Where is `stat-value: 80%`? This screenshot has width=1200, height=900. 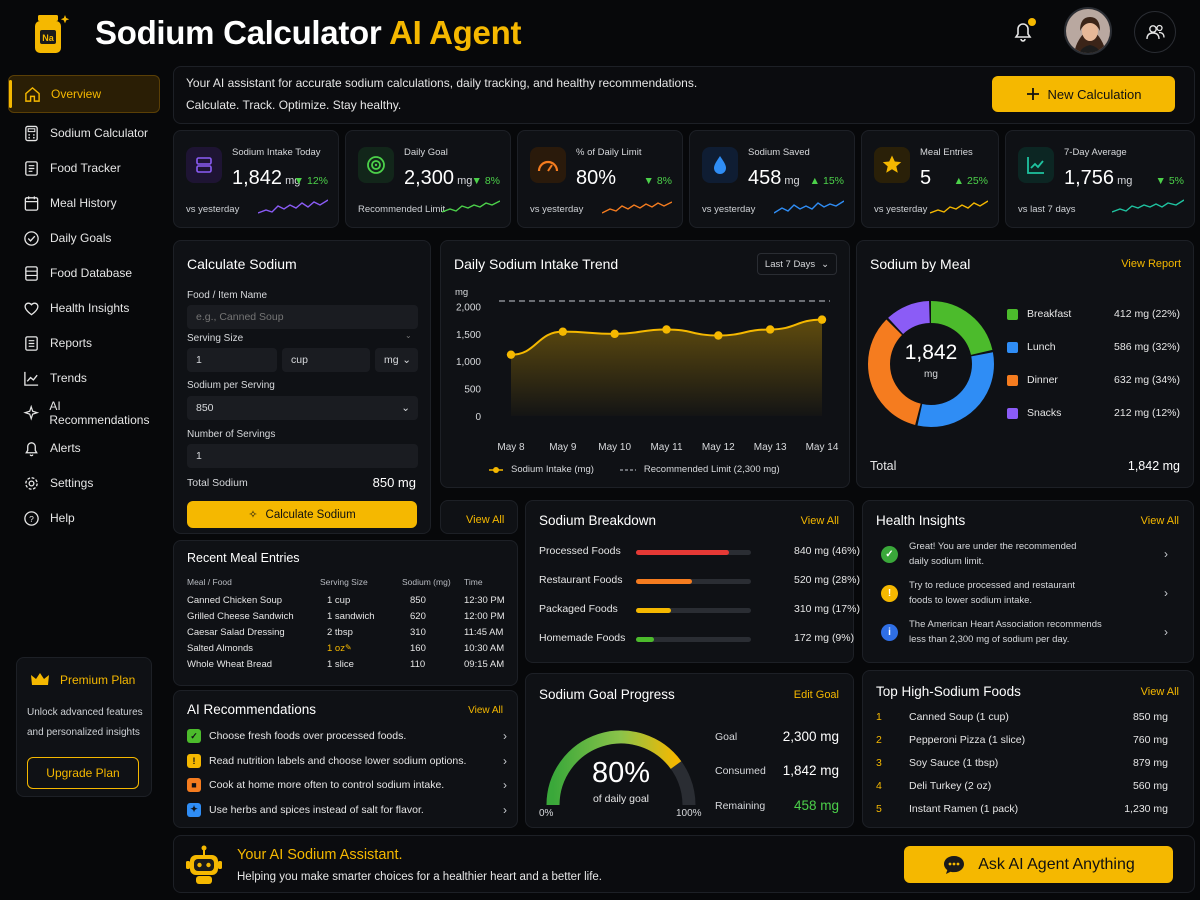
stat-value: 80% is located at coordinates (597, 178).